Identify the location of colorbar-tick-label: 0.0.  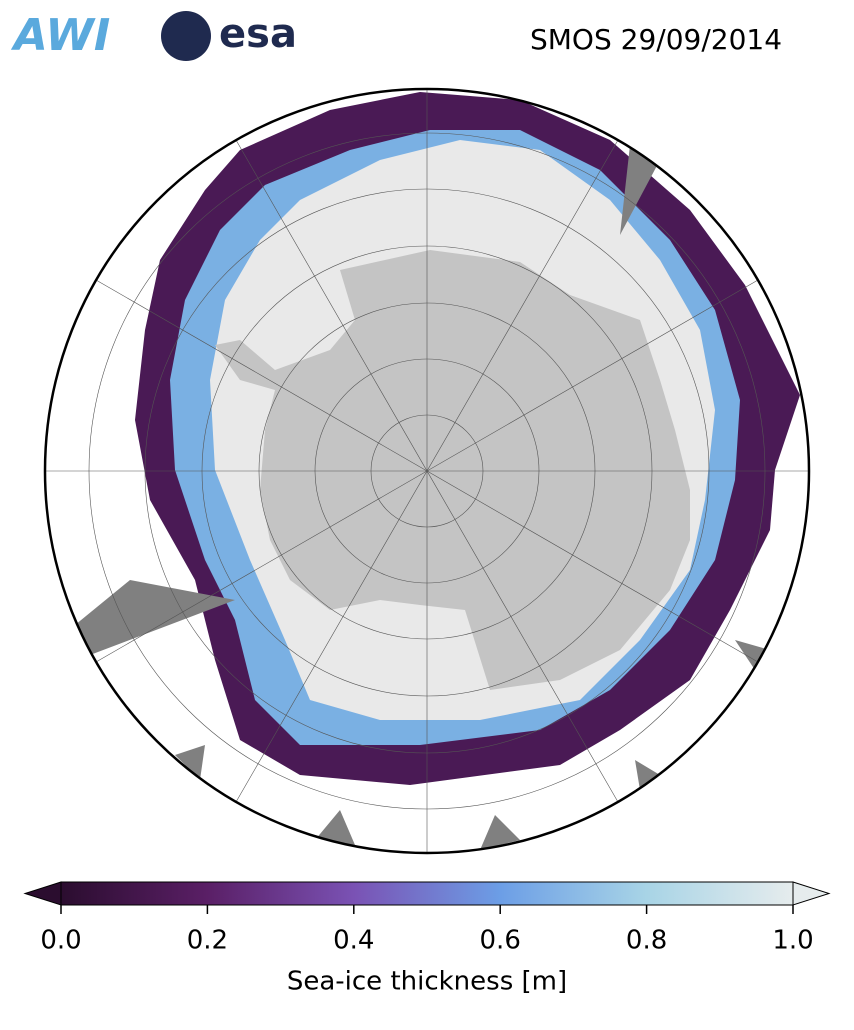
(60, 941).